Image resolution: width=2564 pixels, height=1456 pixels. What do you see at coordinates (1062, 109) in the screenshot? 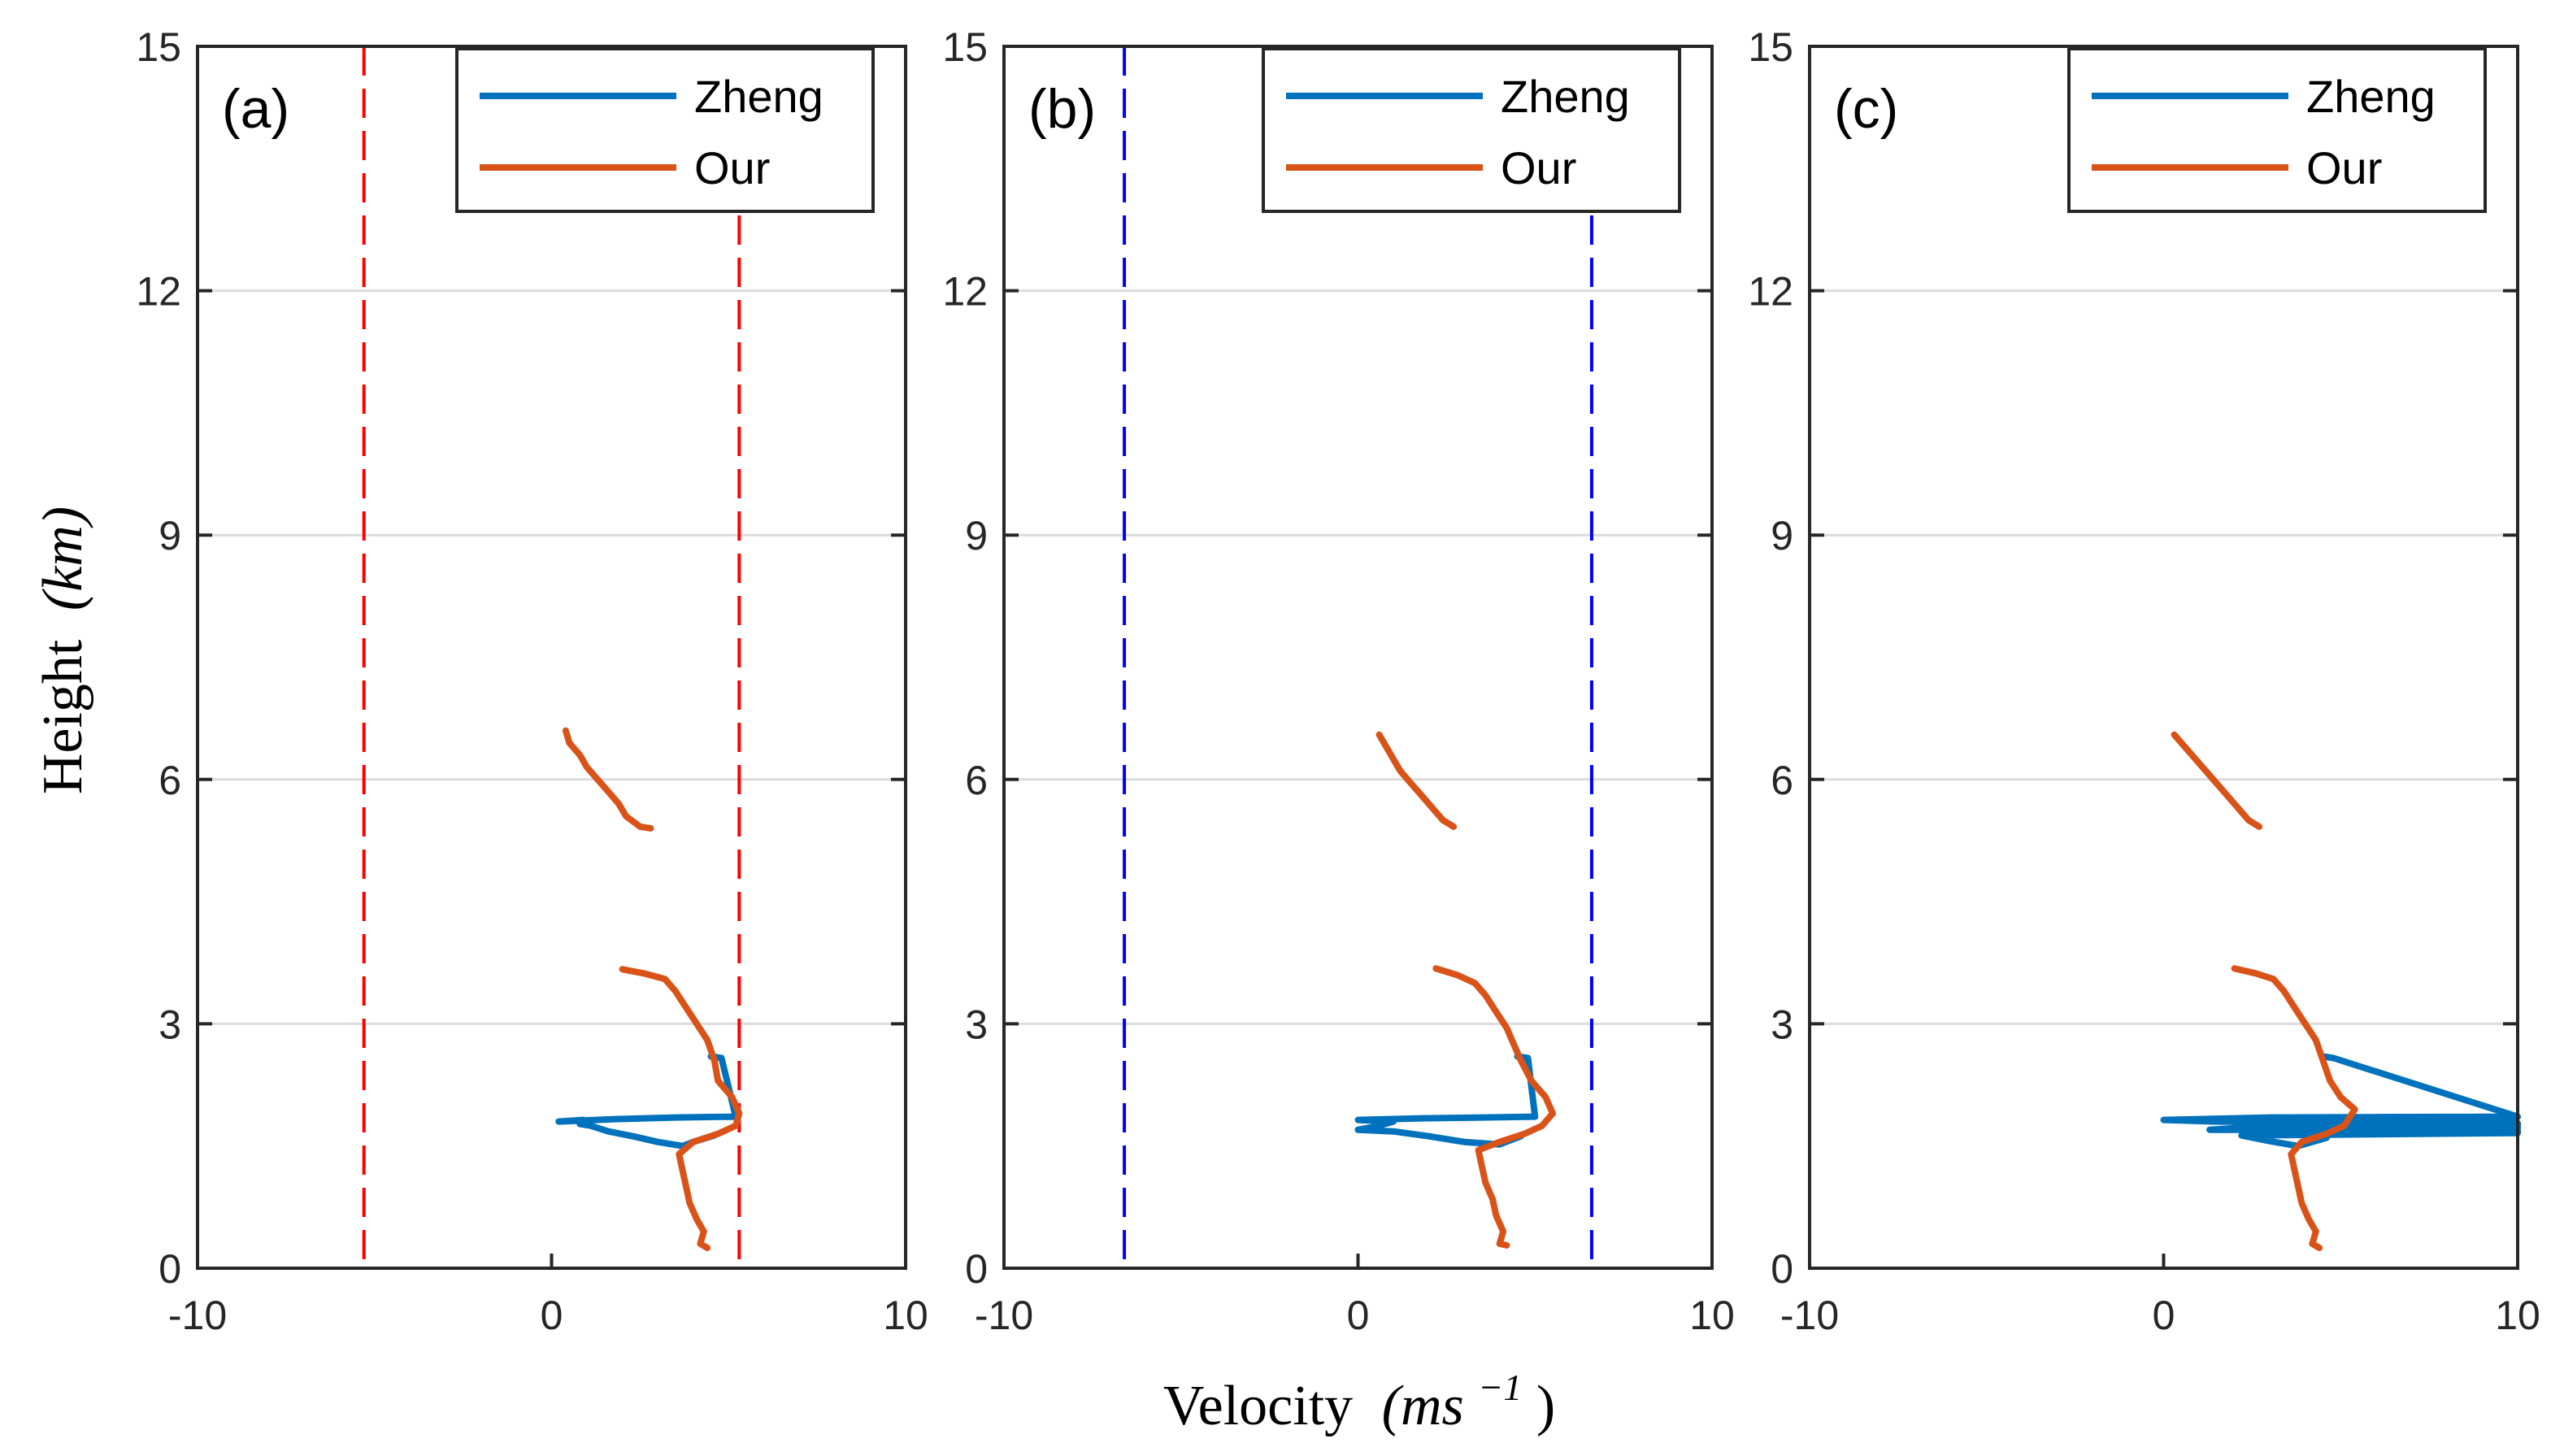
I see `panel-label: (b)` at bounding box center [1062, 109].